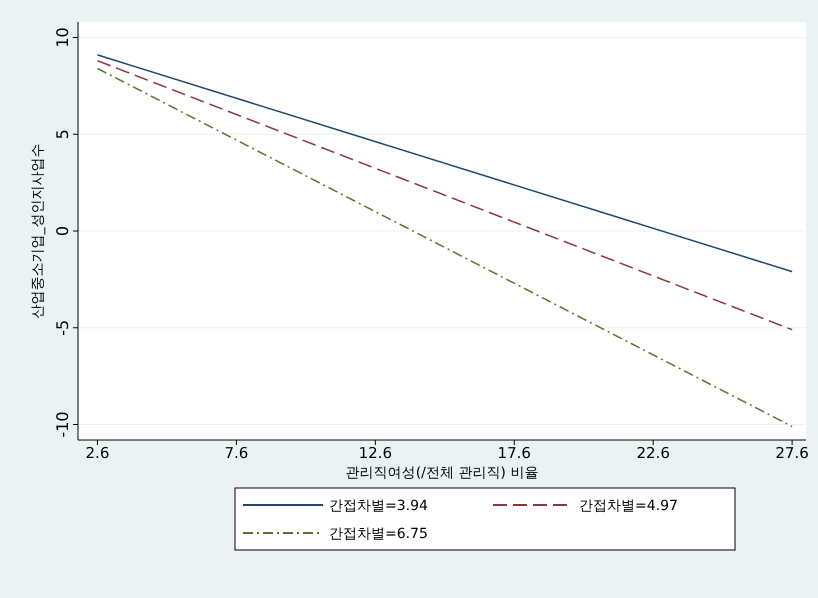 Image resolution: width=818 pixels, height=598 pixels. I want to click on x-tick-label: 17.6, so click(514, 453).